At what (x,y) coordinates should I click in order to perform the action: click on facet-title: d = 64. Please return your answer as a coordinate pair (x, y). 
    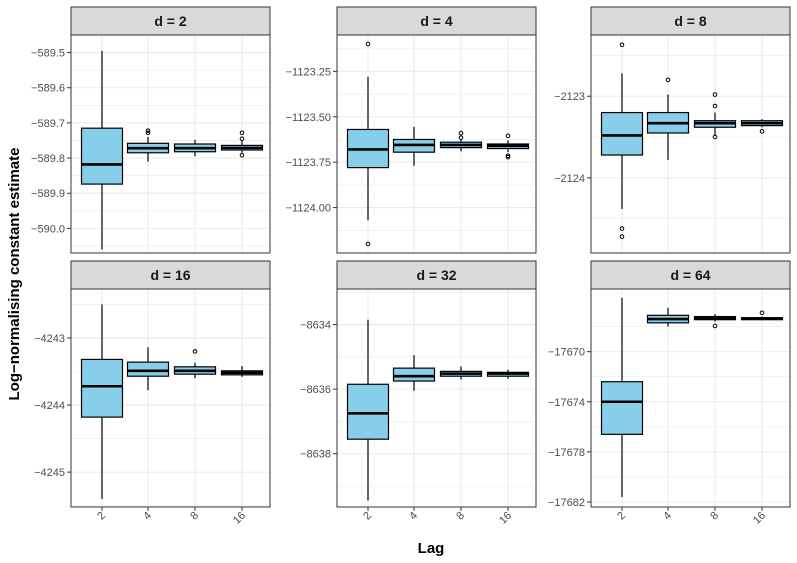
    Looking at the image, I should click on (690, 275).